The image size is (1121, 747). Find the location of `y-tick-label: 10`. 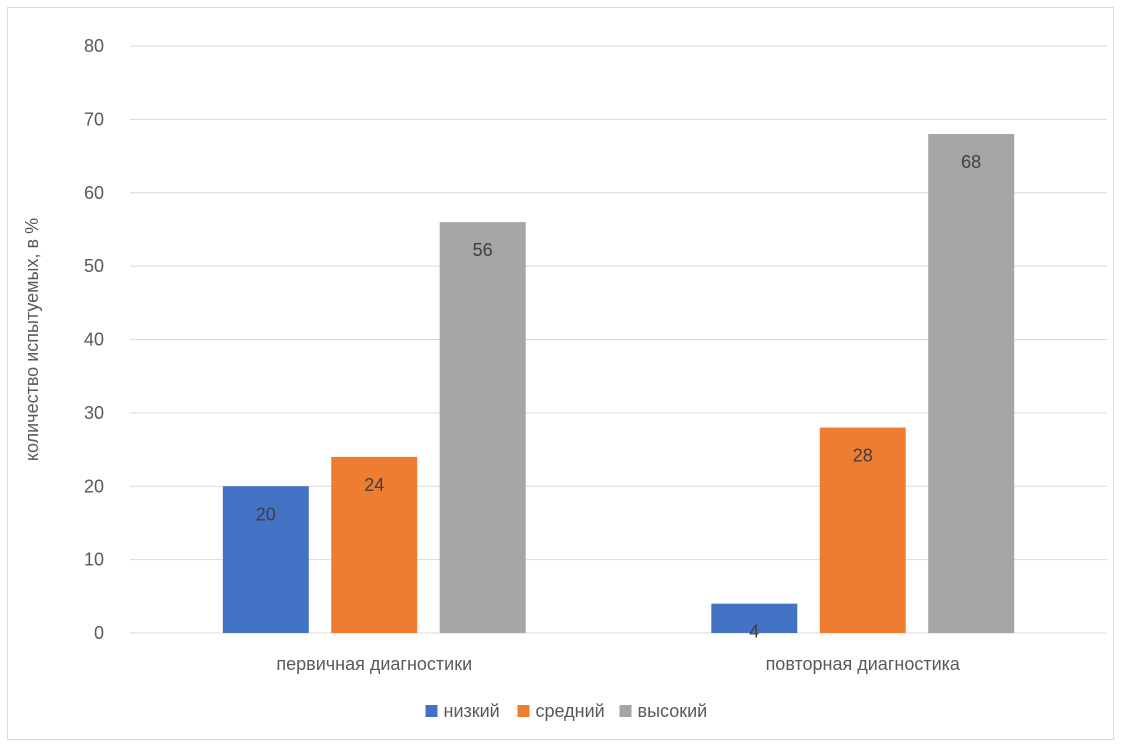

y-tick-label: 10 is located at coordinates (94, 560).